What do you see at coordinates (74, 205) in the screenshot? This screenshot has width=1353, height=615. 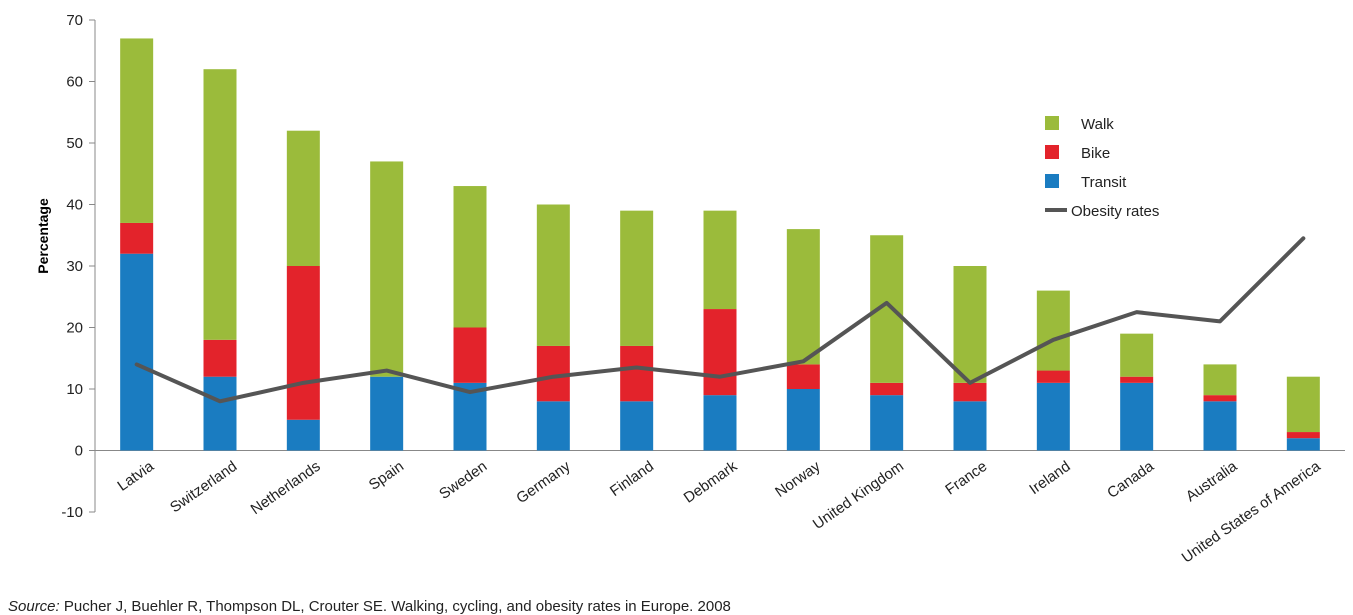 I see `y-tick-label: 40` at bounding box center [74, 205].